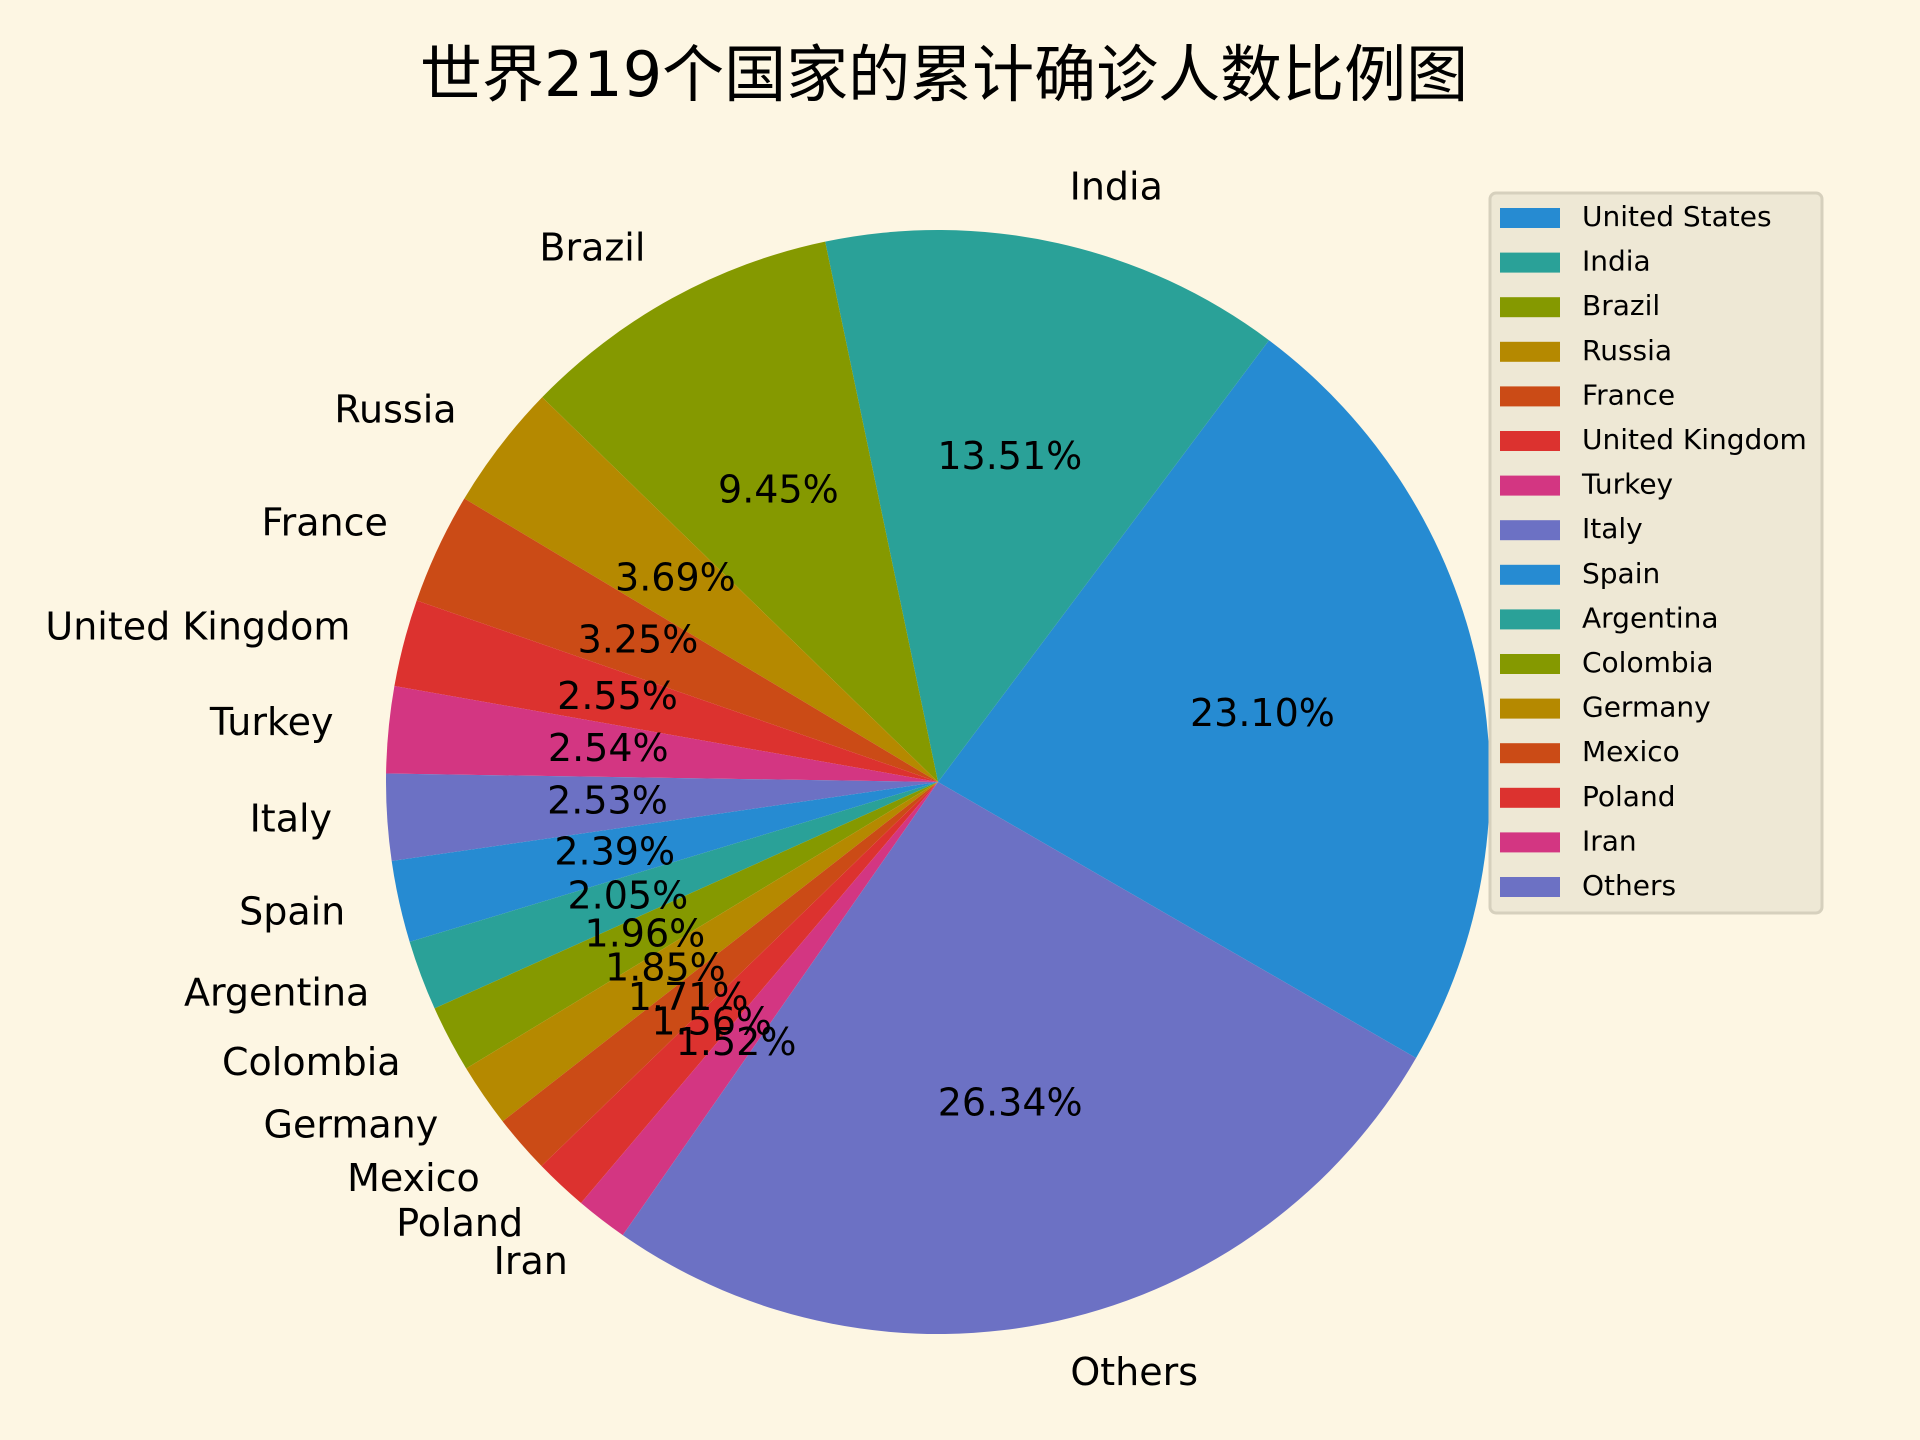 The height and width of the screenshot is (1440, 1920). I want to click on percent-label-others: 26.34%, so click(1010, 1103).